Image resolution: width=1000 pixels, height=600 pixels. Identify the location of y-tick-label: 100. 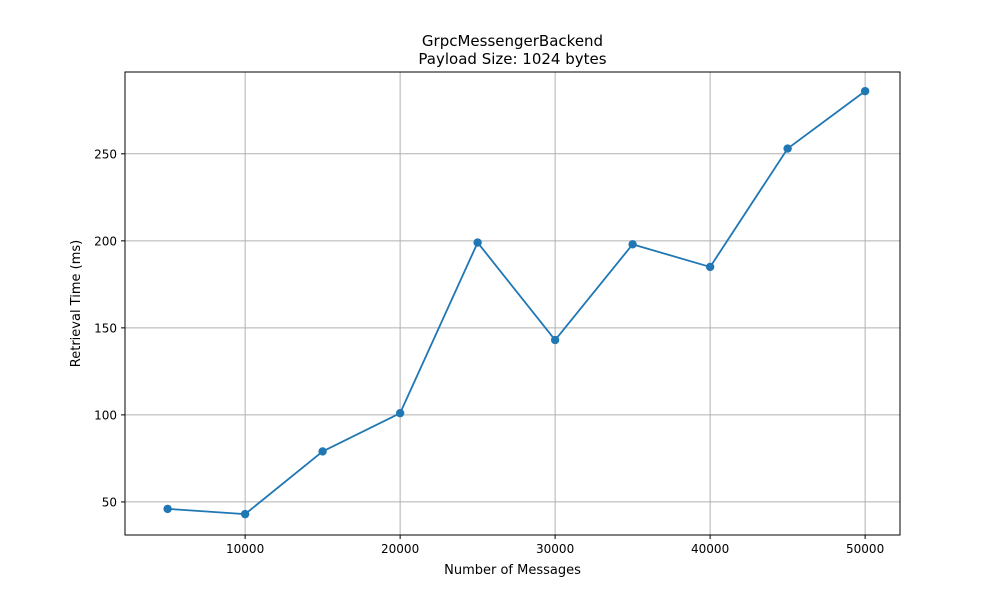
(105, 415).